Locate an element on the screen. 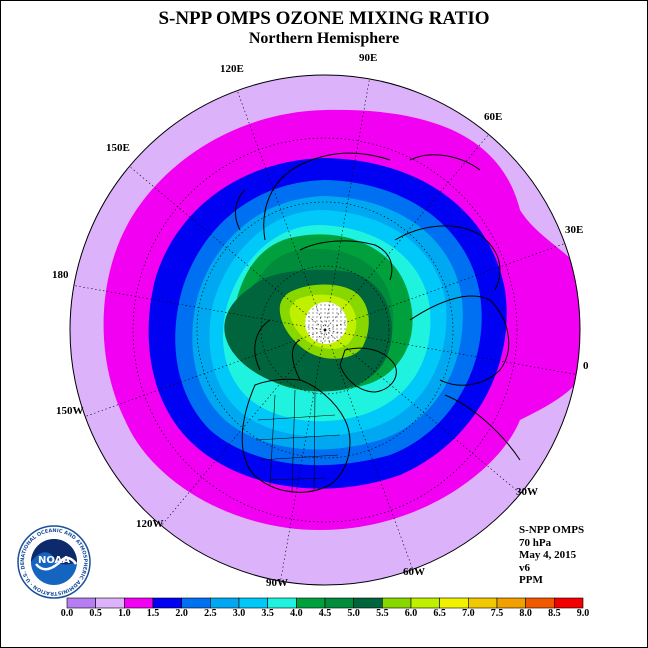  info-units: PPM is located at coordinates (531, 580).